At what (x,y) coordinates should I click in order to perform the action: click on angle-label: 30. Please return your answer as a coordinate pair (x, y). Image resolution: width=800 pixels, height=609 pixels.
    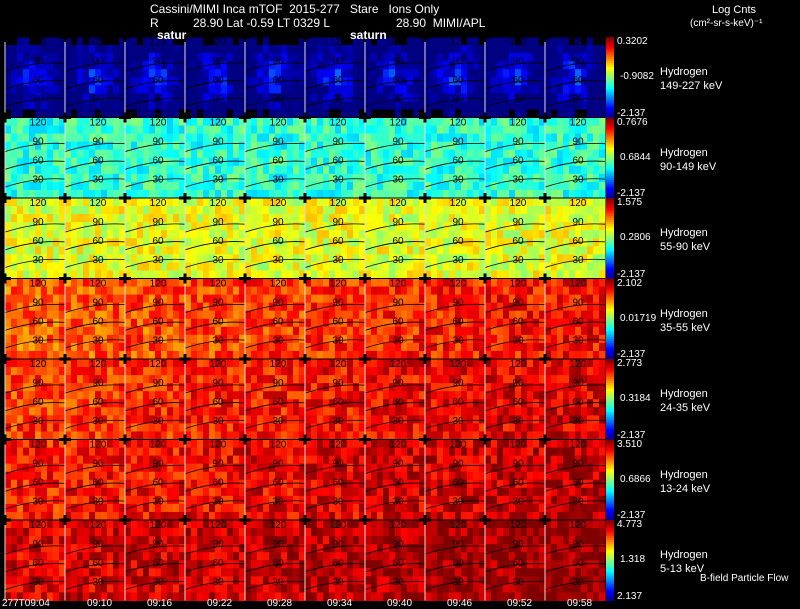
    Looking at the image, I should click on (398, 341).